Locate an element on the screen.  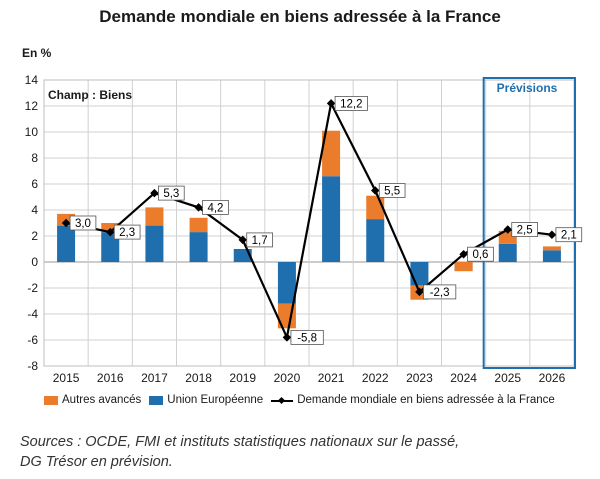
y-tick-label: 12 is located at coordinates (32, 106).